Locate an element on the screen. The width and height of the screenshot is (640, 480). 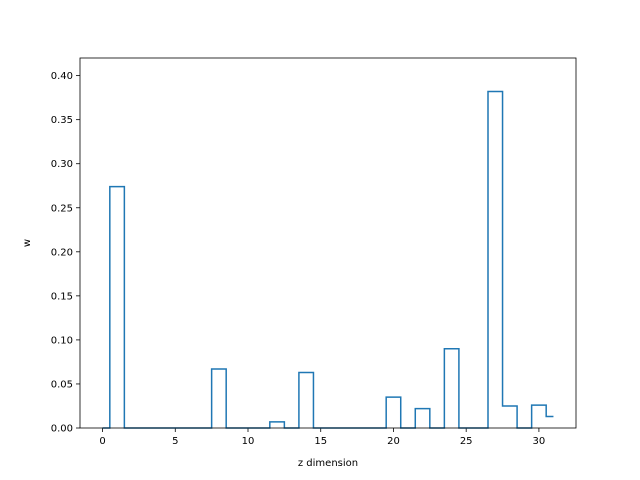
x-tick-label: 15 is located at coordinates (320, 441).